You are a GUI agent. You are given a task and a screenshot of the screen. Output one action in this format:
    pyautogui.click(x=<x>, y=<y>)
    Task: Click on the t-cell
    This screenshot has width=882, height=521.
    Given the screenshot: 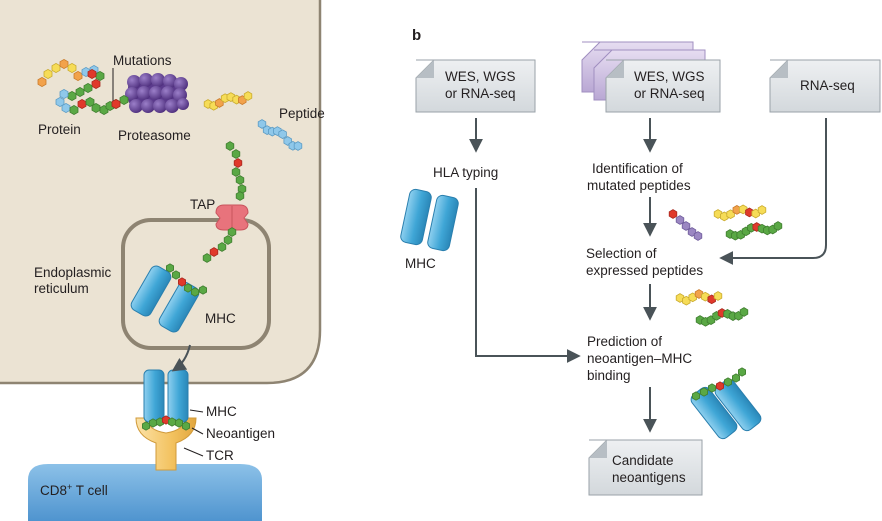 What is the action you would take?
    pyautogui.click(x=145, y=492)
    